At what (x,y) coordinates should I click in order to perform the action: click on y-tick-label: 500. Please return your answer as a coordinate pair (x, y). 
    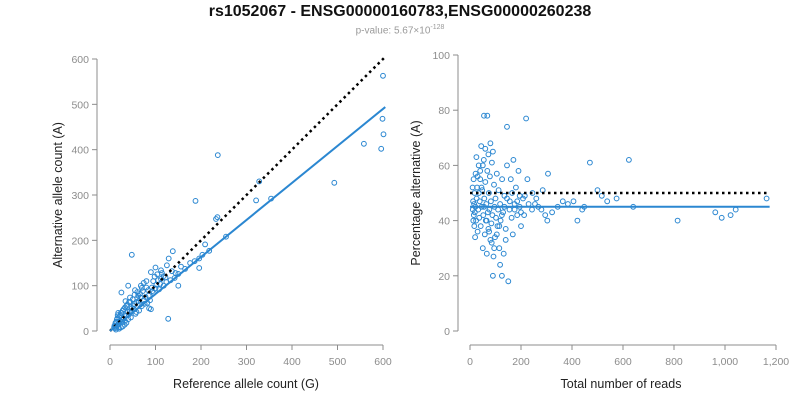
    Looking at the image, I should click on (80, 105).